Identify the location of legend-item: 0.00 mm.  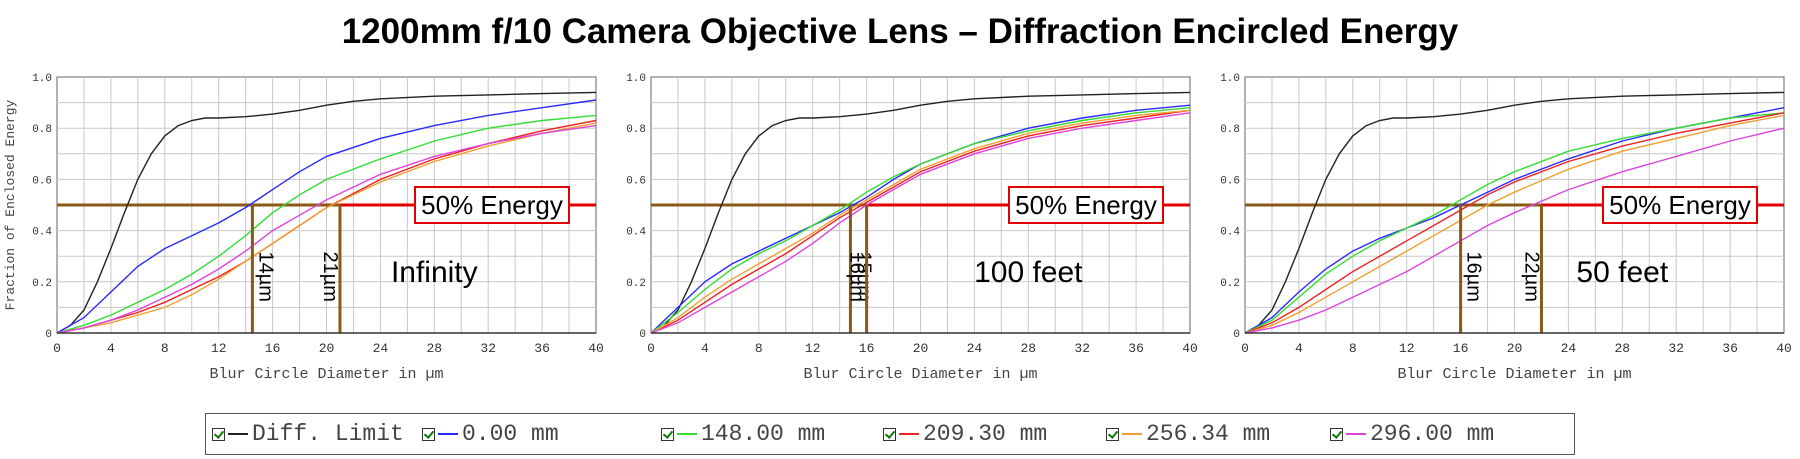
(490, 434).